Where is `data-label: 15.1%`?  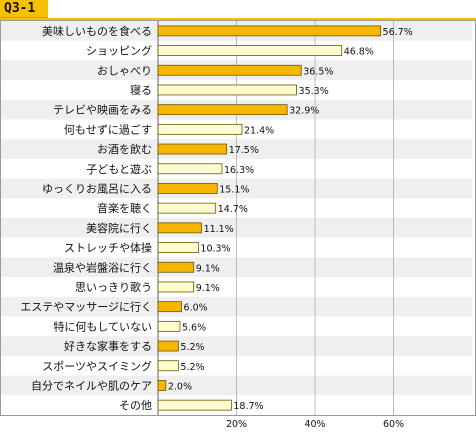 data-label: 15.1% is located at coordinates (234, 189).